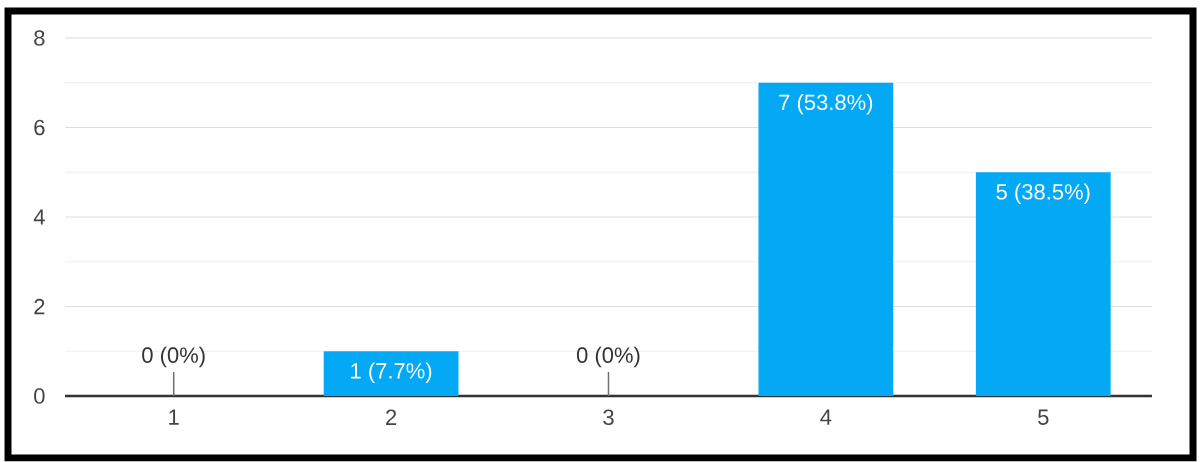  Describe the element at coordinates (826, 417) in the screenshot. I see `x-tick-label: 4` at that location.